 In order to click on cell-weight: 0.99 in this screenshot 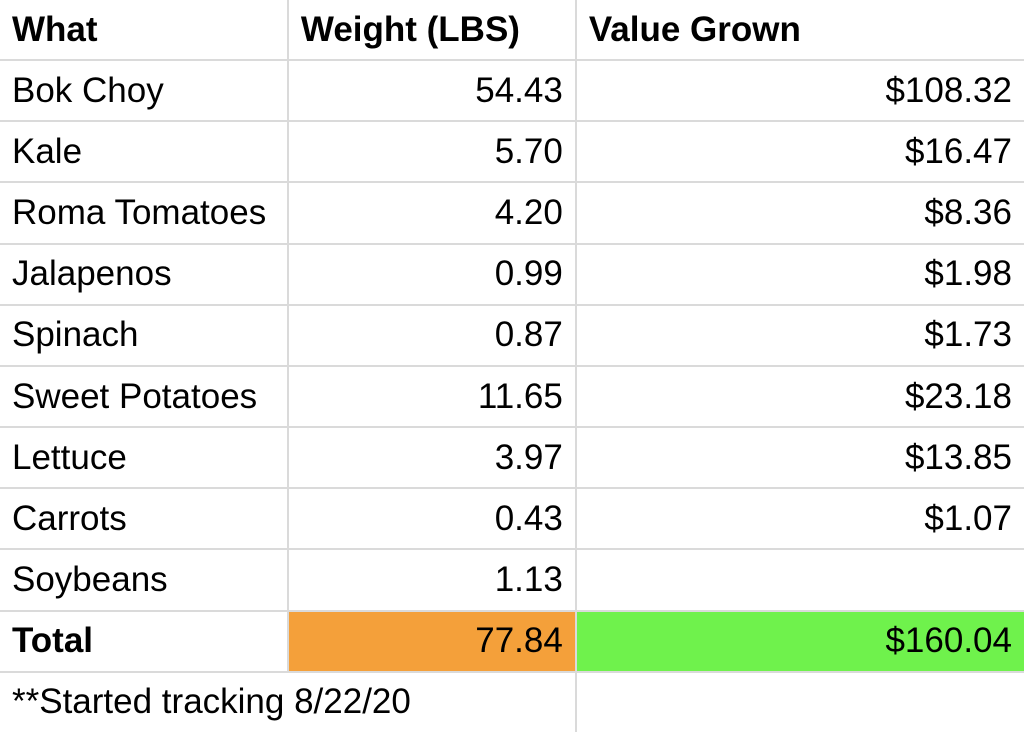, I will do `click(431, 274)`.